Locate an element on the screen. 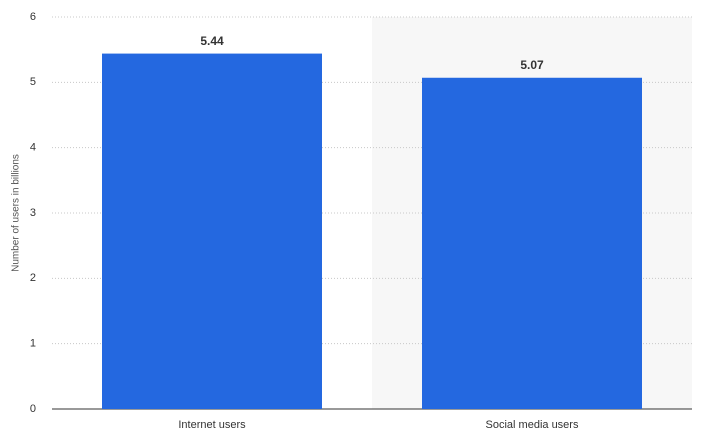 The width and height of the screenshot is (709, 442). y-axis-title: Number of users in billions is located at coordinates (16, 213).